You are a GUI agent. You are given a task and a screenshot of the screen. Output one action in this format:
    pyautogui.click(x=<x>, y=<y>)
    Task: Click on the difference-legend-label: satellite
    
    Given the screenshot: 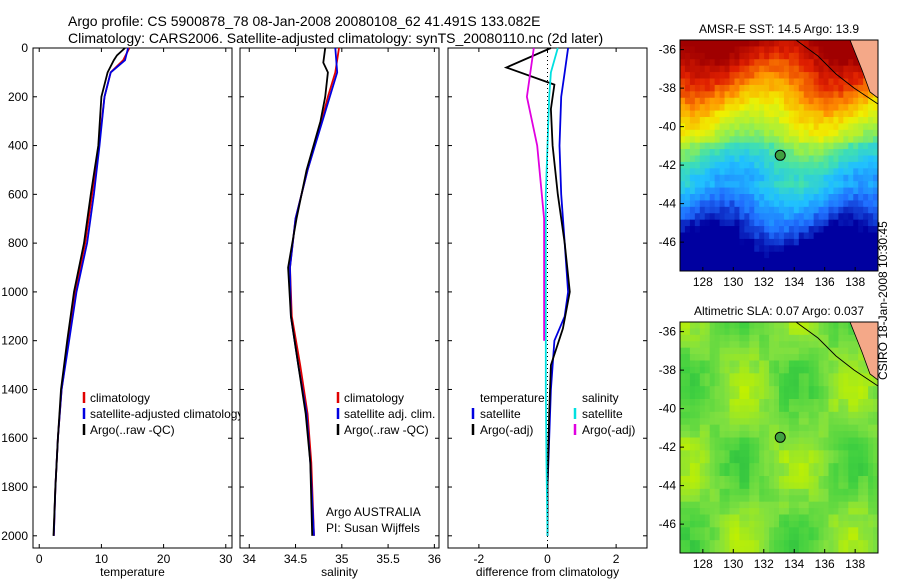 What is the action you would take?
    pyautogui.click(x=500, y=414)
    